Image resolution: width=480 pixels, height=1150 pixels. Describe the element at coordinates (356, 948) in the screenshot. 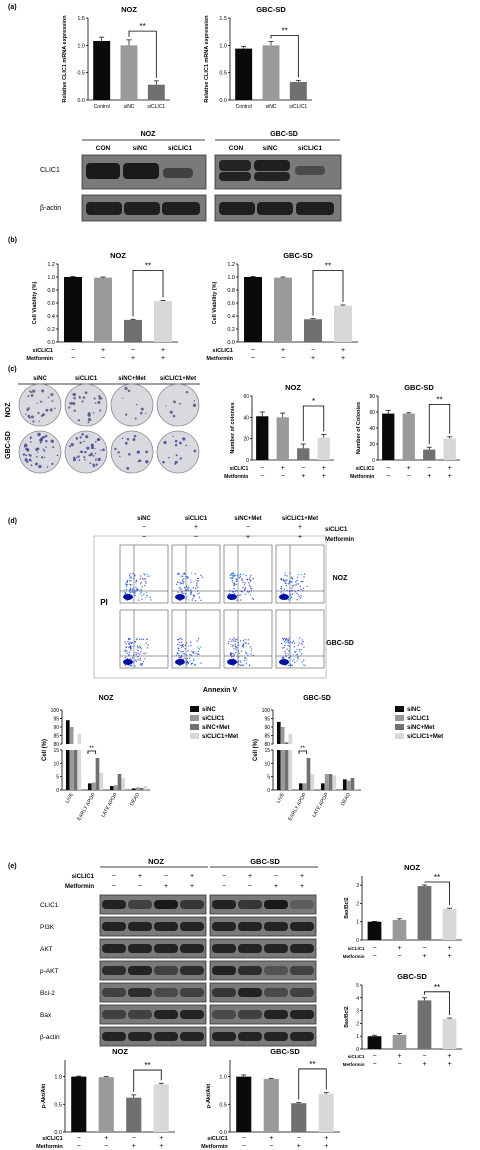

I see `row-label-siclic1: siCLIC1` at that location.